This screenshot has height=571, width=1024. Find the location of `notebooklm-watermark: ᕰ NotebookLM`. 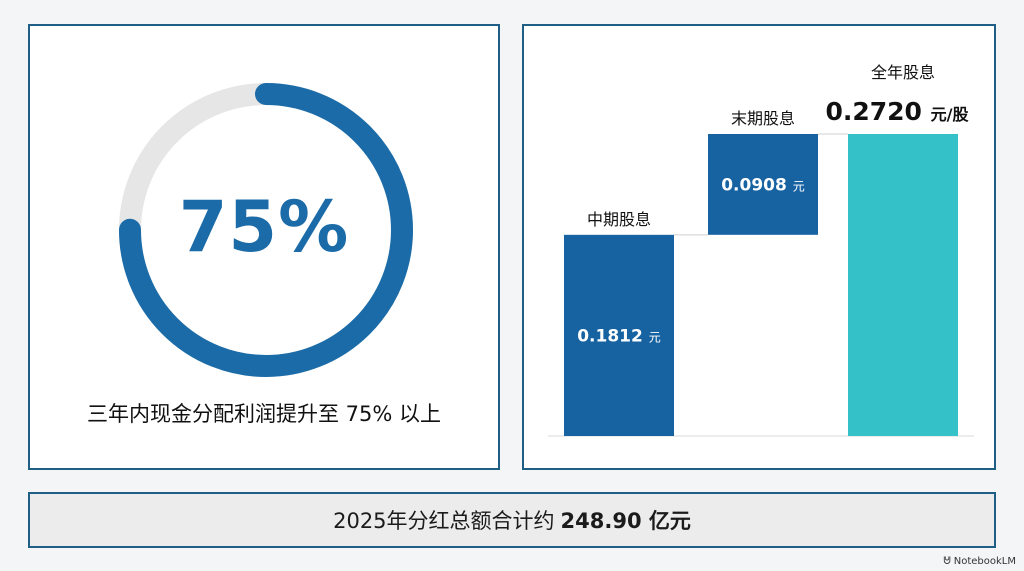

notebooklm-watermark: ᕰ NotebookLM is located at coordinates (979, 561).